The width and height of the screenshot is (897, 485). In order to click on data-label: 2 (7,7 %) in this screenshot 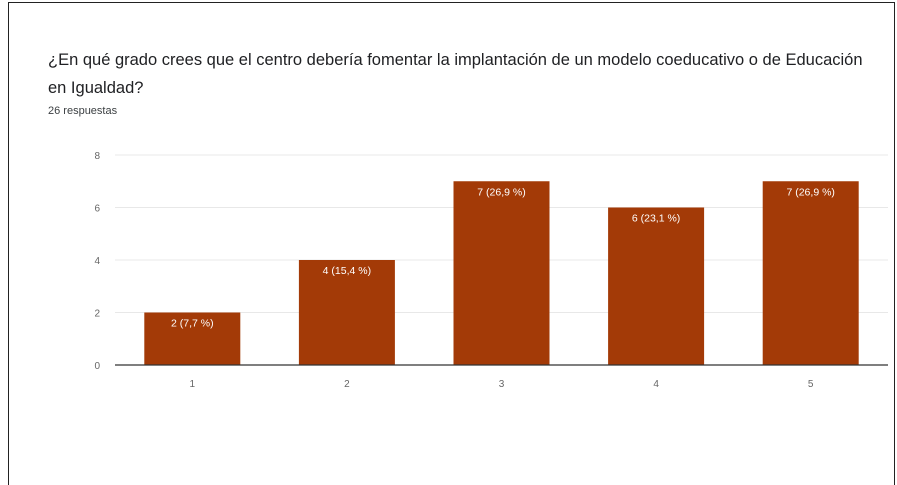, I will do `click(192, 324)`.